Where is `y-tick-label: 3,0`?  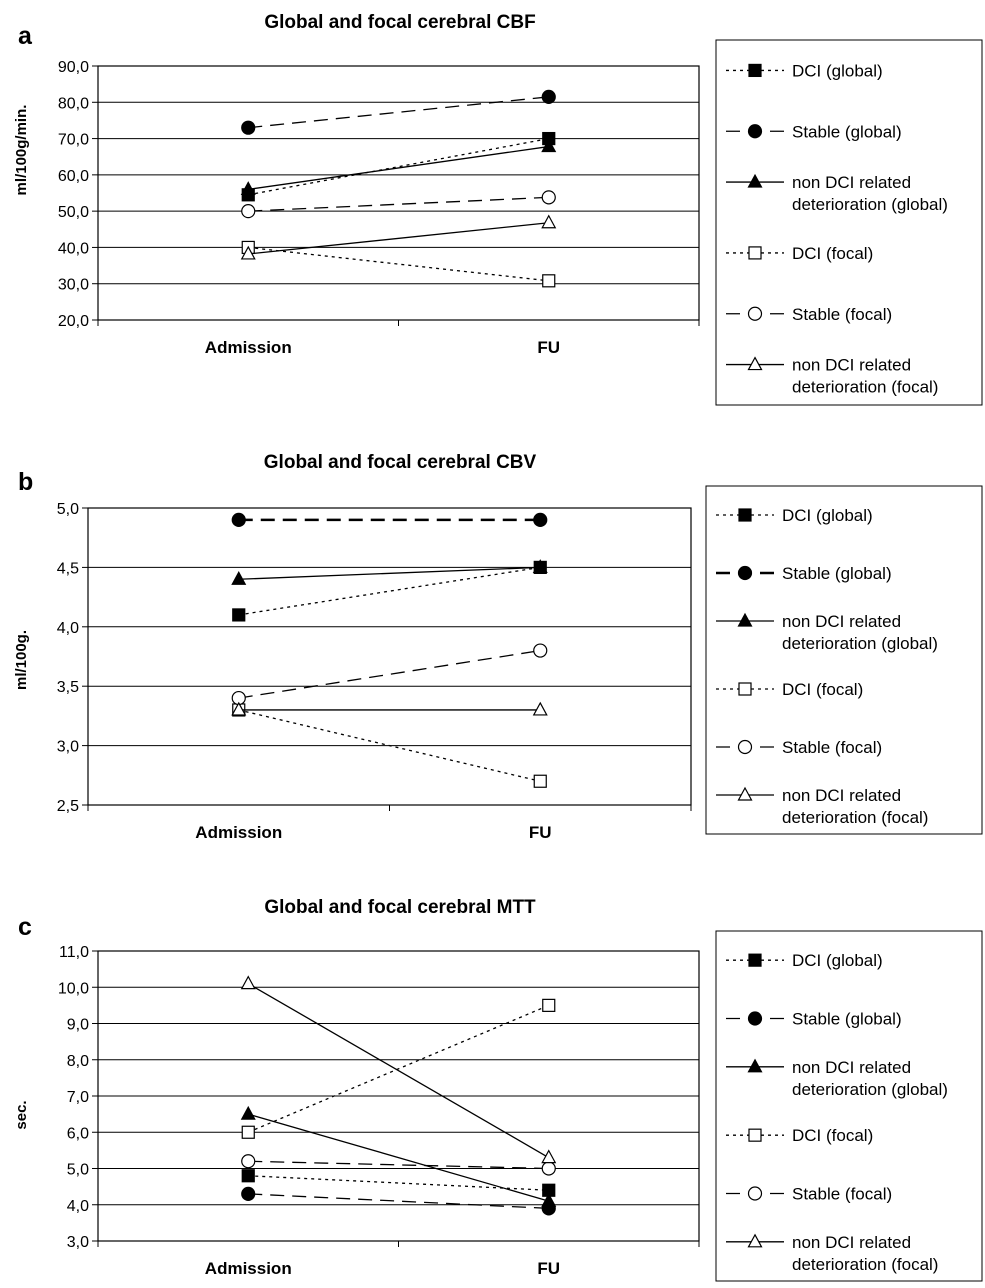
y-tick-label: 3,0 is located at coordinates (78, 1242).